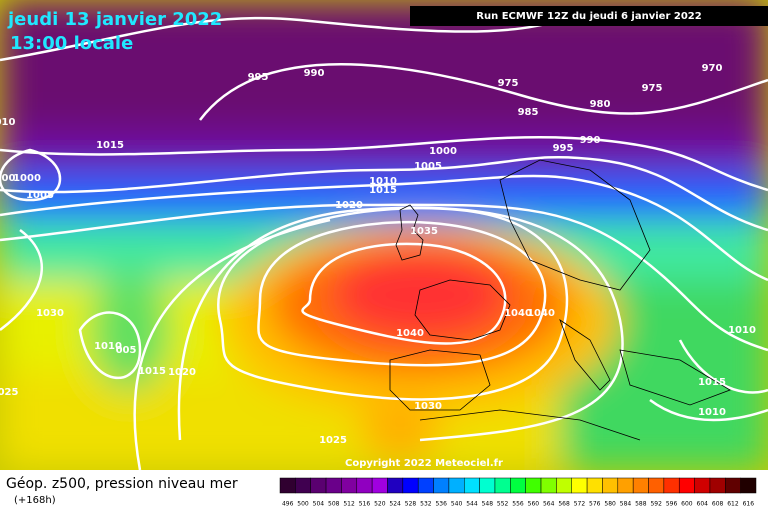 This screenshot has width=768, height=512. I want to click on scale-label: 616, so click(749, 504).